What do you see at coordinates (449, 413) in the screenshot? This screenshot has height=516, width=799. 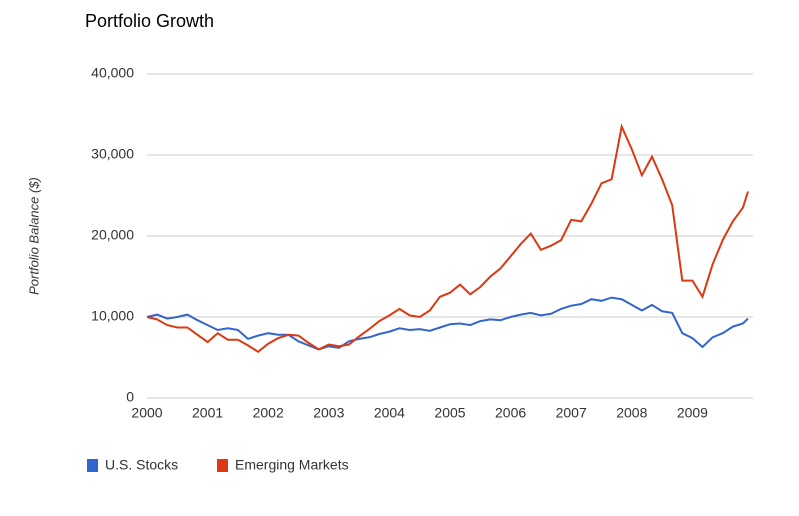 I see `x-tick-label: 2005` at bounding box center [449, 413].